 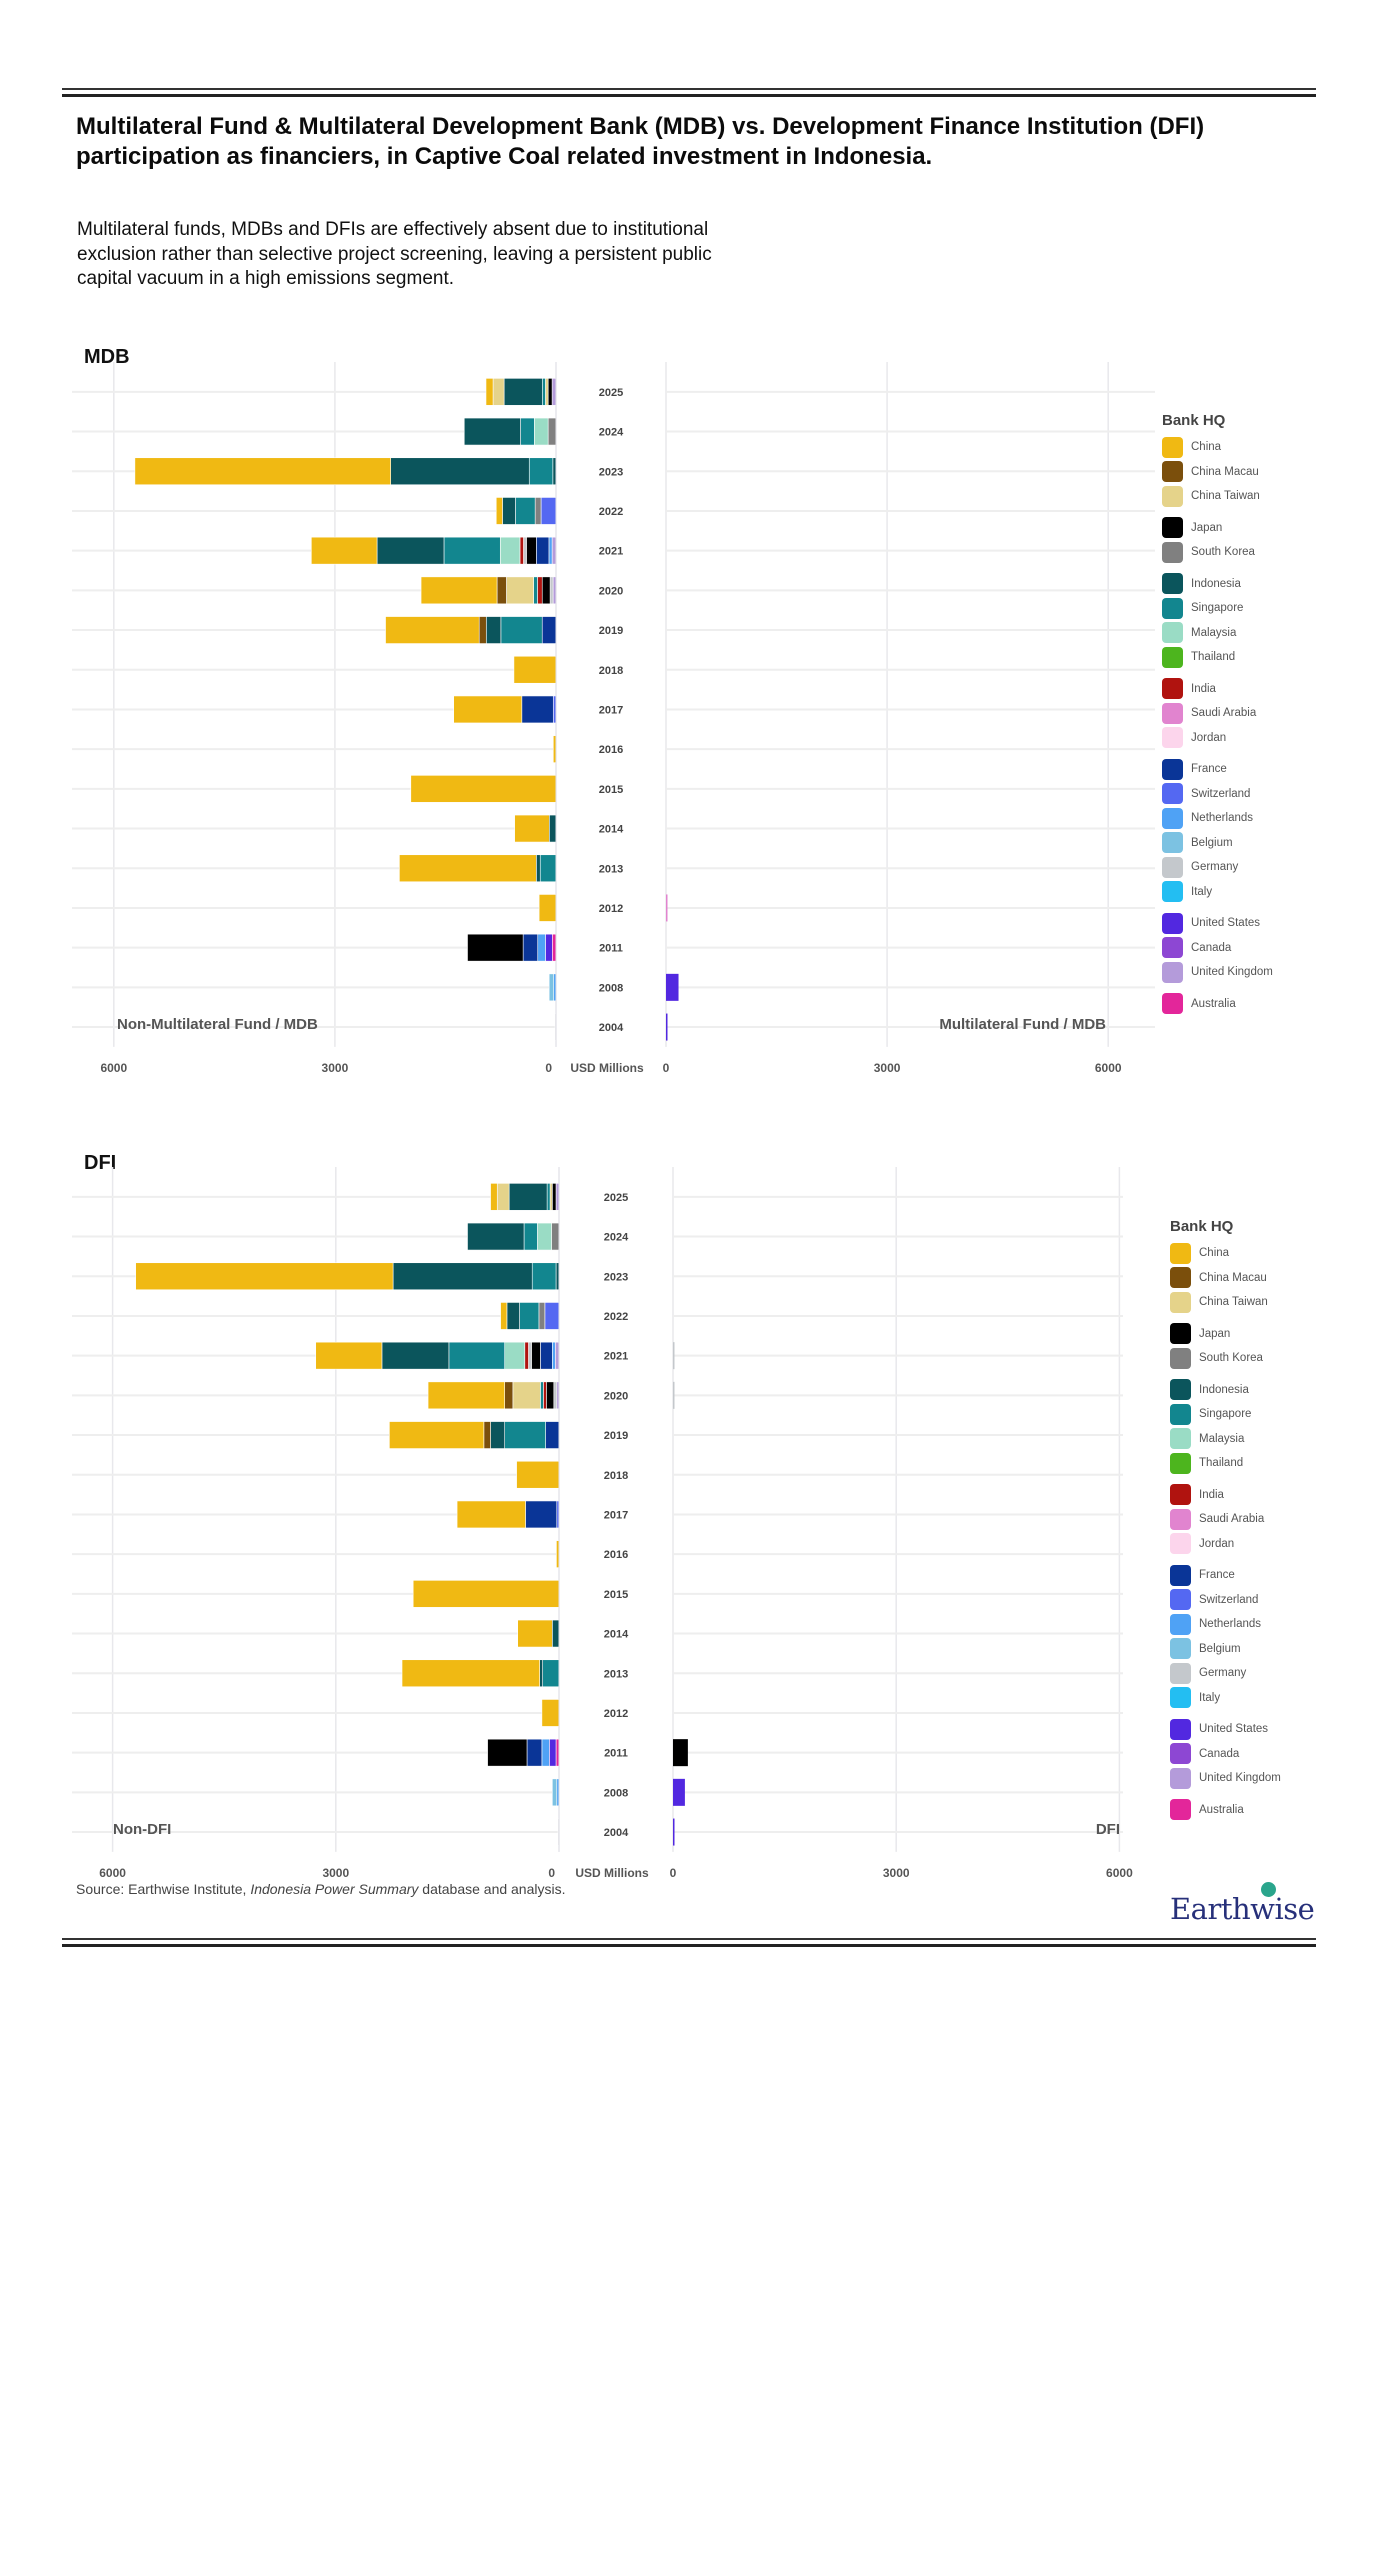 What do you see at coordinates (673, 1873) in the screenshot?
I see `x-tick-right-0: 0` at bounding box center [673, 1873].